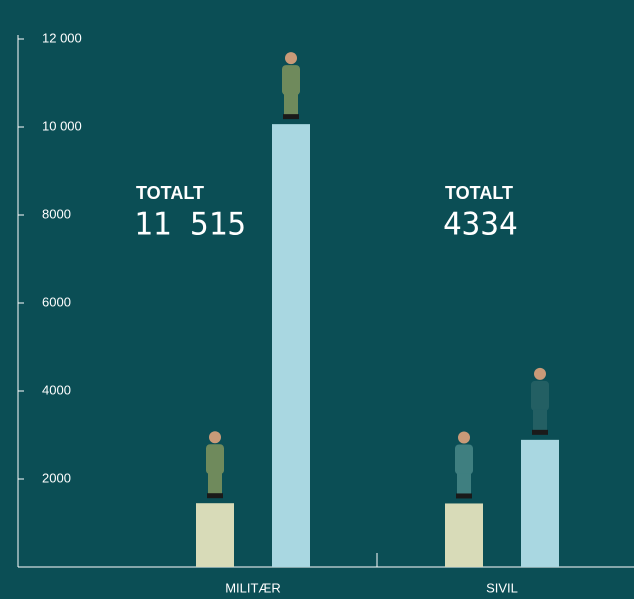  Describe the element at coordinates (502, 587) in the screenshot. I see `x-tick-label: SIVIL` at that location.